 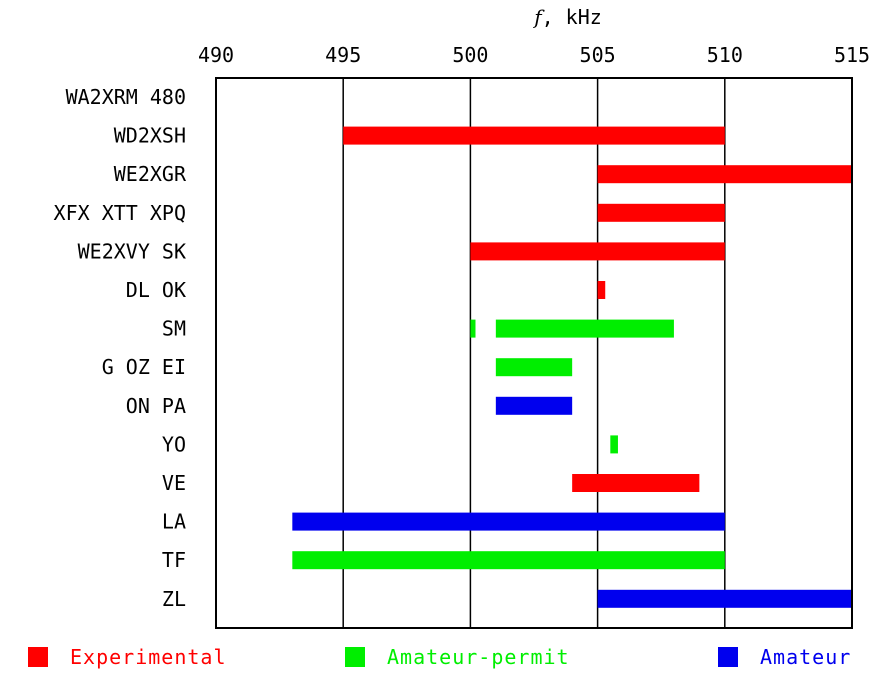 What do you see at coordinates (144, 367) in the screenshot?
I see `row-label: G OZ EI` at bounding box center [144, 367].